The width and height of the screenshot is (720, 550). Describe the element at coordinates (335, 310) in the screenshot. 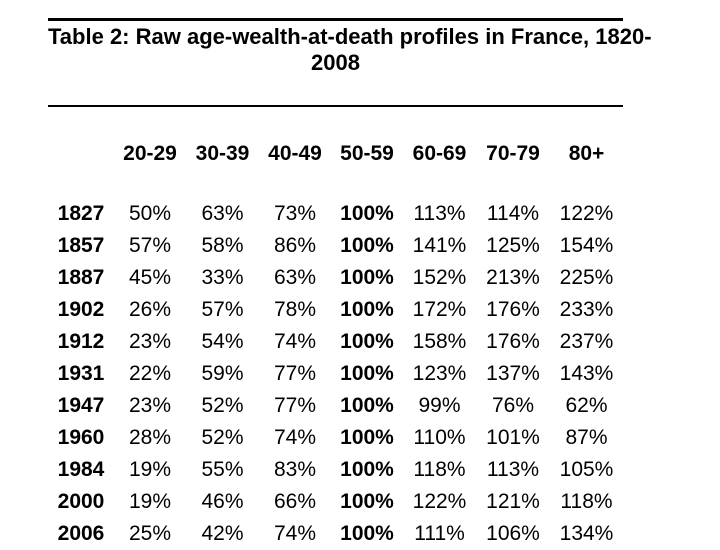

I see `table-row: 1902 26% 57% 78% 100% 172% 176% 233%` at that location.